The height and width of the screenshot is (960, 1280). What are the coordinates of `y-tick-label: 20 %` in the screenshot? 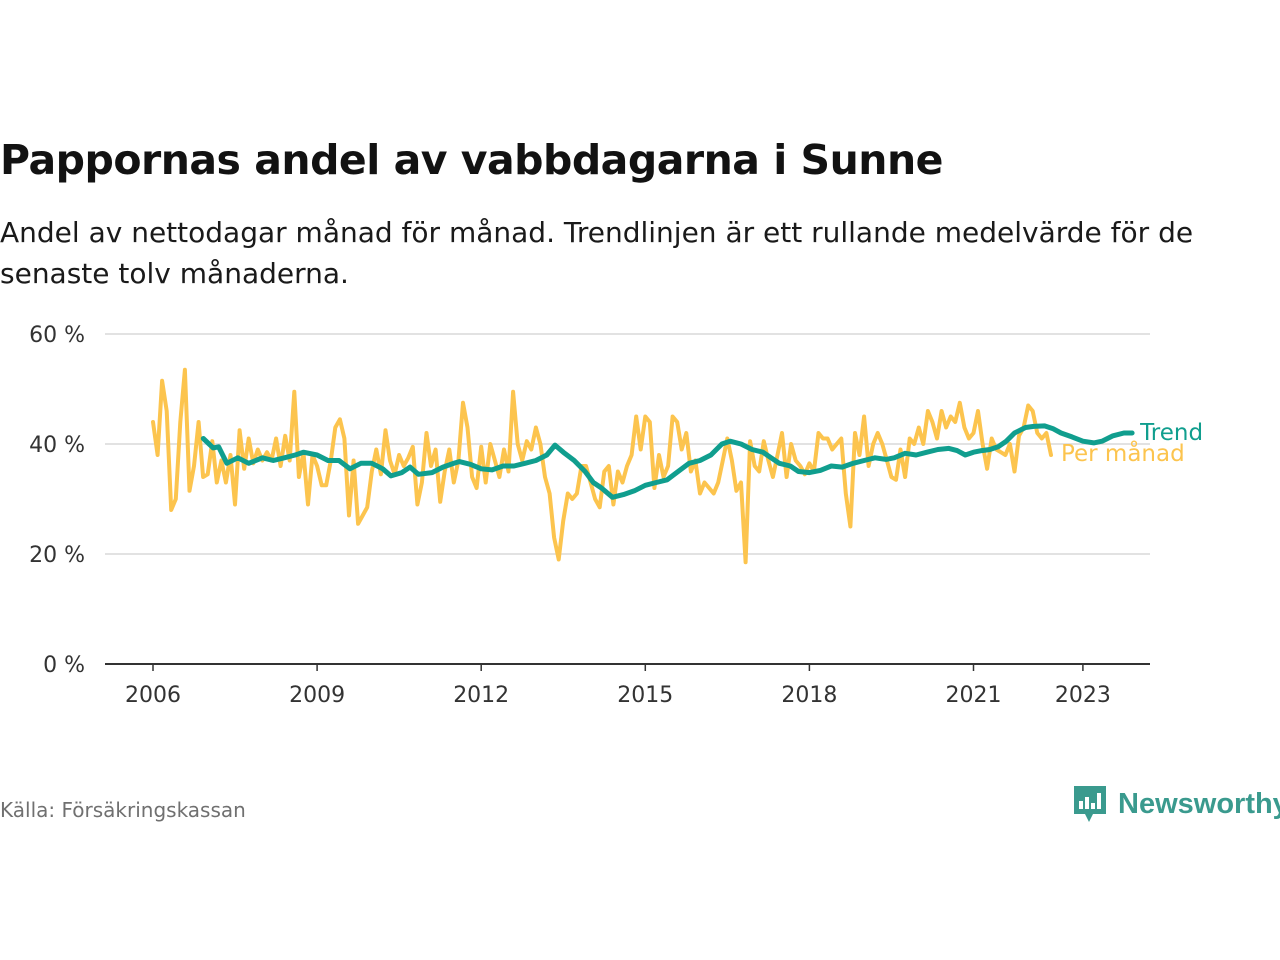 It's located at (57, 555).